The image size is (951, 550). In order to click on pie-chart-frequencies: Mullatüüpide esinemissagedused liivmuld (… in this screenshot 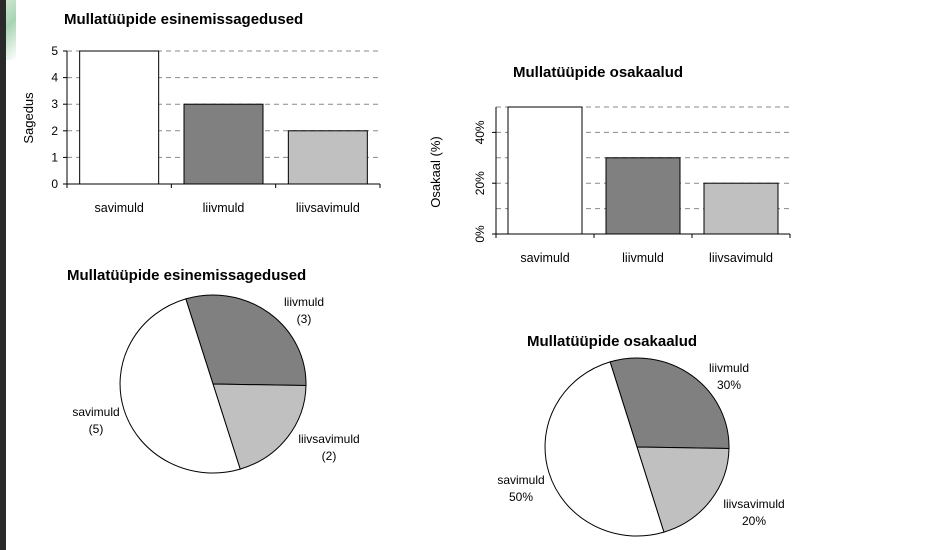, I will do `click(213, 370)`.